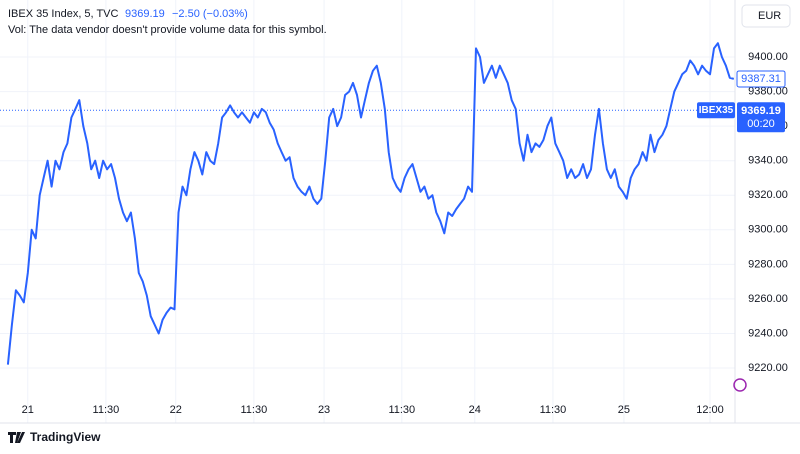 Image resolution: width=800 pixels, height=454 pixels. What do you see at coordinates (475, 410) in the screenshot?
I see `x-tick-label: 24` at bounding box center [475, 410].